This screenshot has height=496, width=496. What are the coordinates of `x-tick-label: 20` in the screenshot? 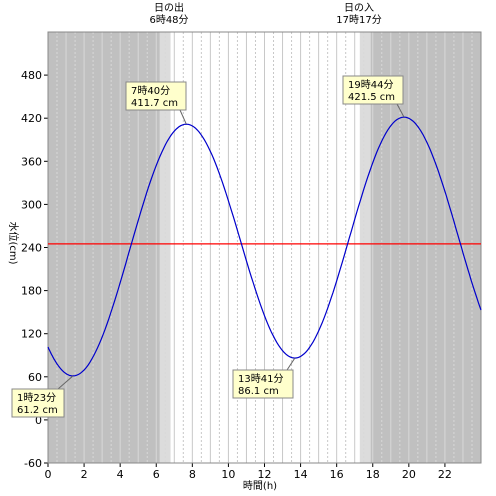 It's located at (409, 474).